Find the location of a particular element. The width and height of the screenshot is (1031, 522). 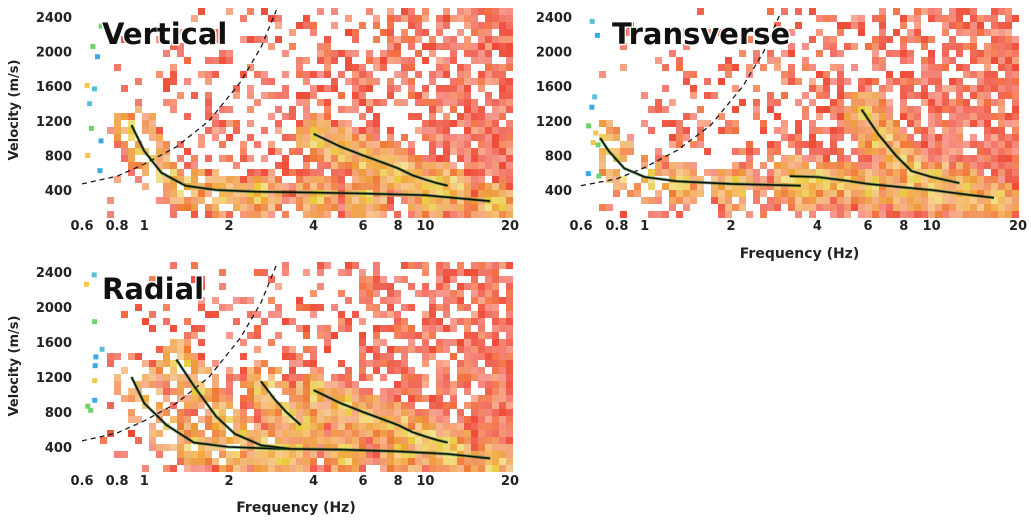

panel-title: Transverse is located at coordinates (701, 34).